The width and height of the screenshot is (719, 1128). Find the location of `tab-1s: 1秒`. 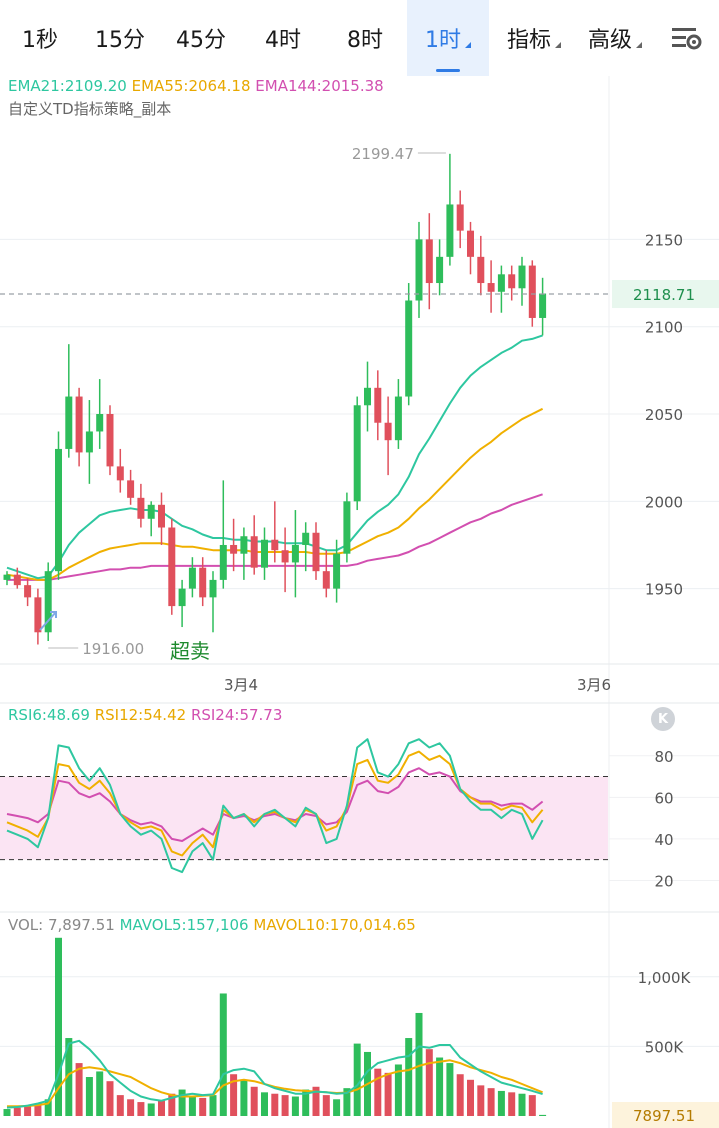

tab-1s: 1秒 is located at coordinates (40, 38).